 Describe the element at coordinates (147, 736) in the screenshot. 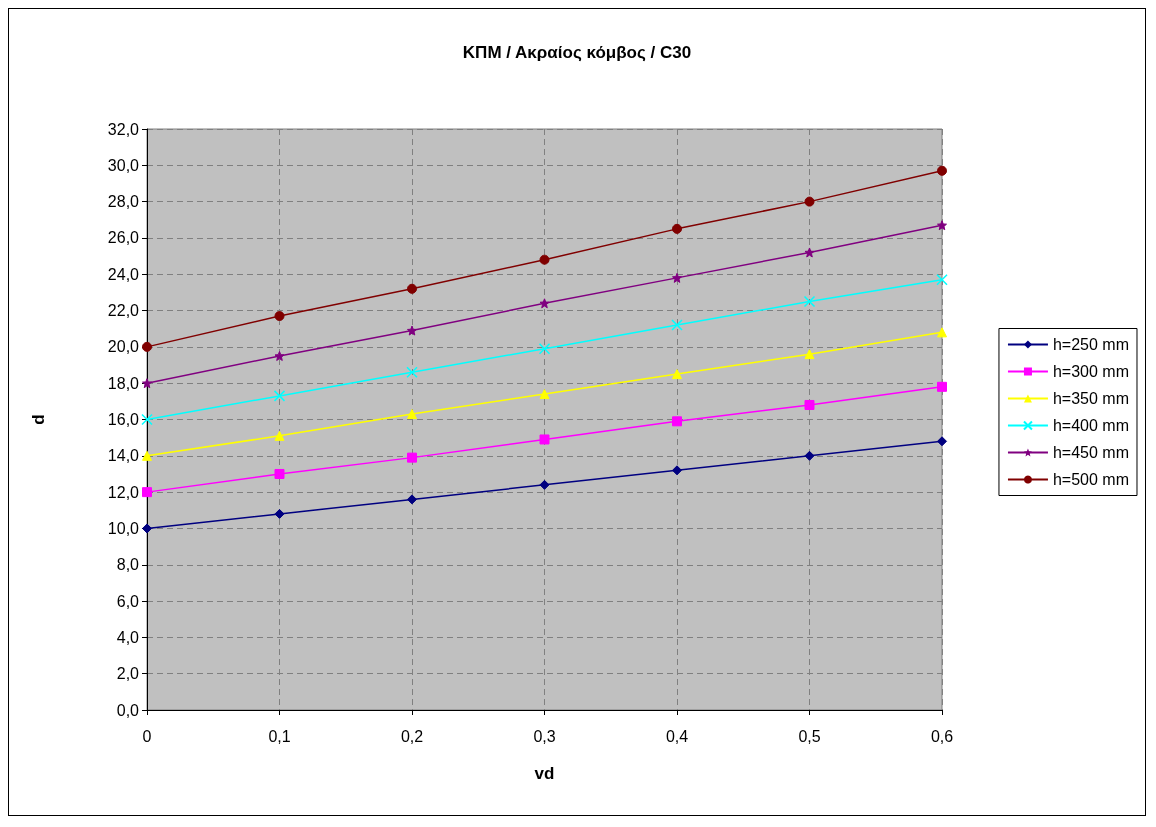

I see `x-tick-label: 0` at that location.